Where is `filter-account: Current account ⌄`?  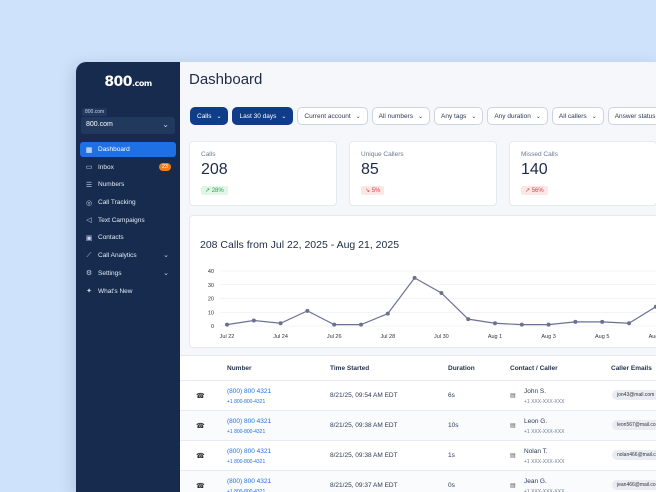 filter-account: Current account ⌄ is located at coordinates (332, 116).